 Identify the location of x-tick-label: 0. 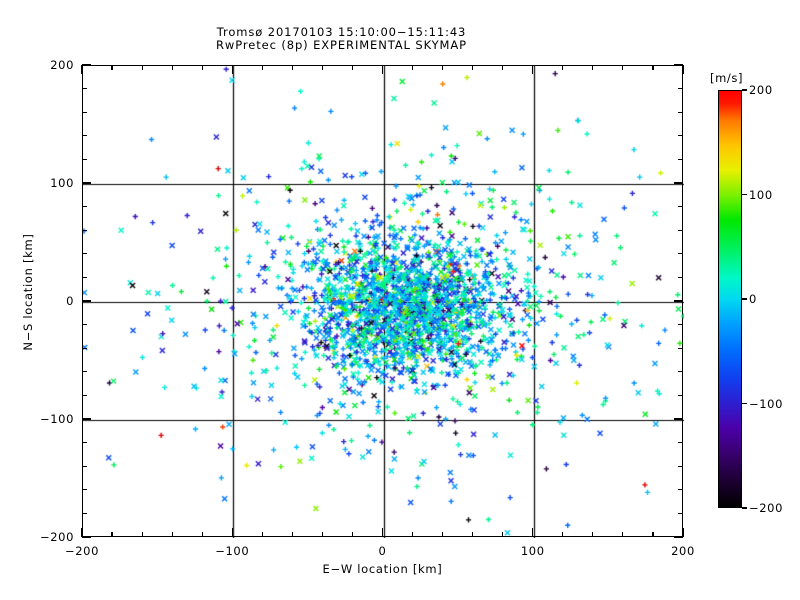
(382, 551).